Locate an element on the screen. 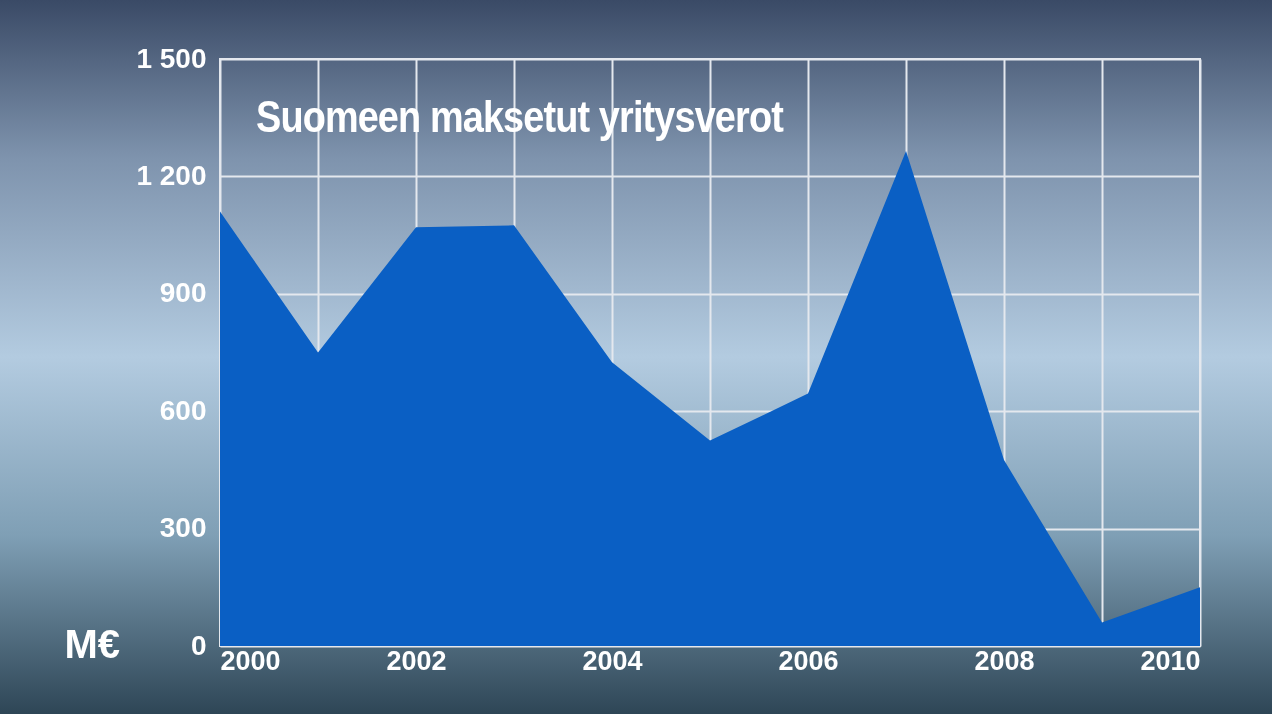 This screenshot has height=714, width=1272. y-tick-label: 600 is located at coordinates (183, 410).